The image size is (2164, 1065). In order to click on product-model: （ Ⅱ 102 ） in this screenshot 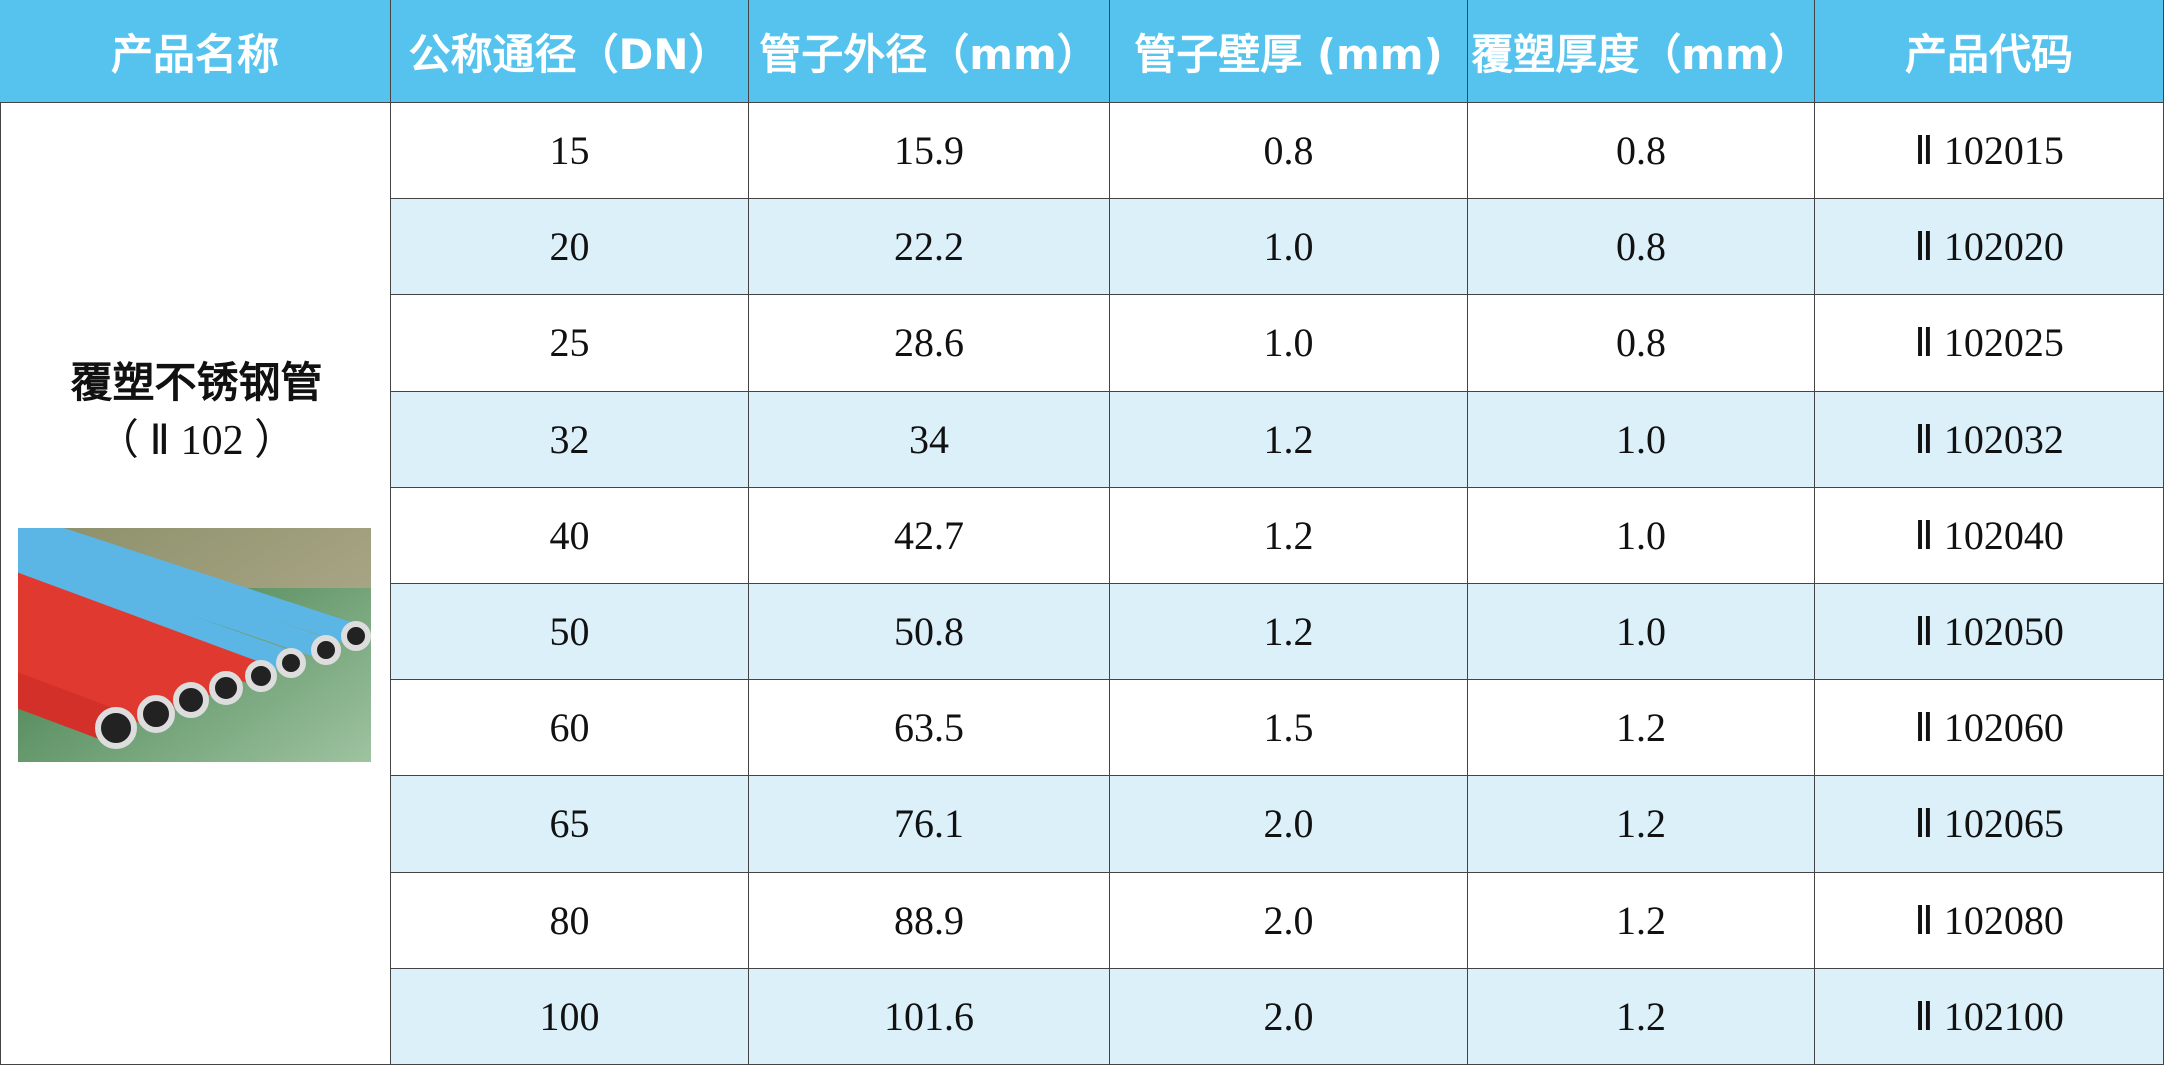, I will do `click(196, 441)`.